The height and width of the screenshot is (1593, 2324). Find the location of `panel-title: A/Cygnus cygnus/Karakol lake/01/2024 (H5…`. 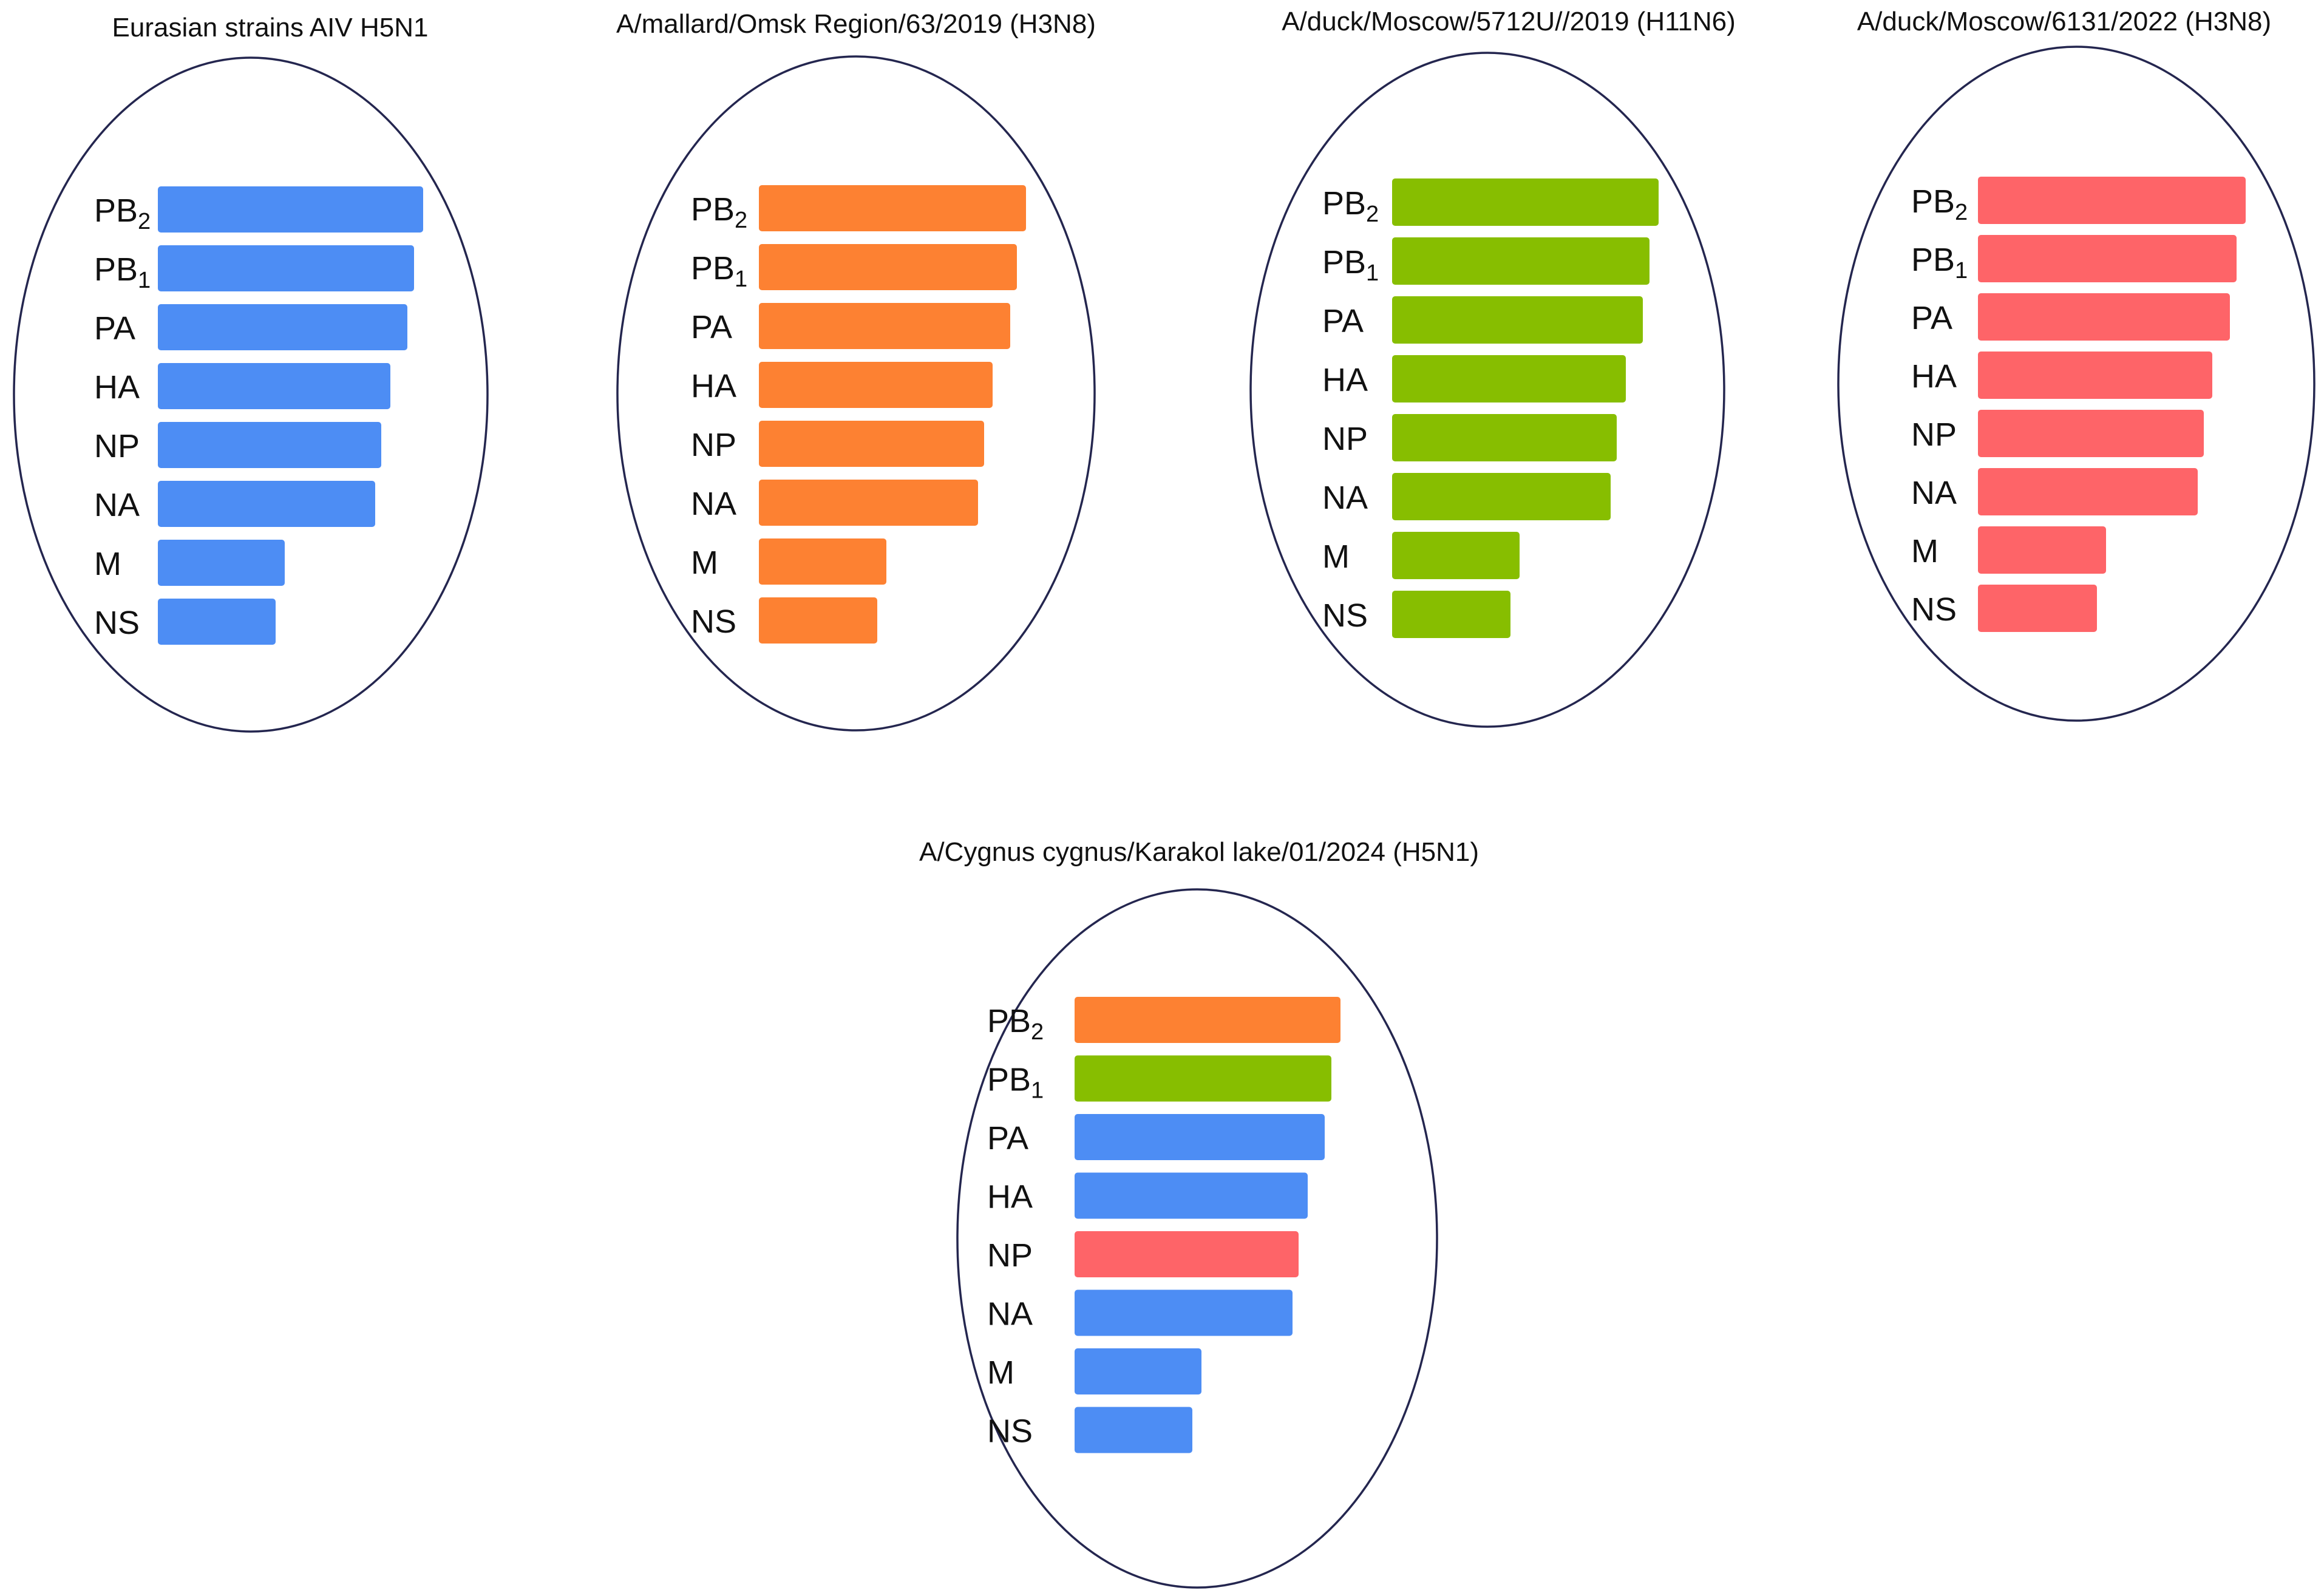

panel-title: A/Cygnus cygnus/Karakol lake/01/2024 (H5… is located at coordinates (1199, 852).